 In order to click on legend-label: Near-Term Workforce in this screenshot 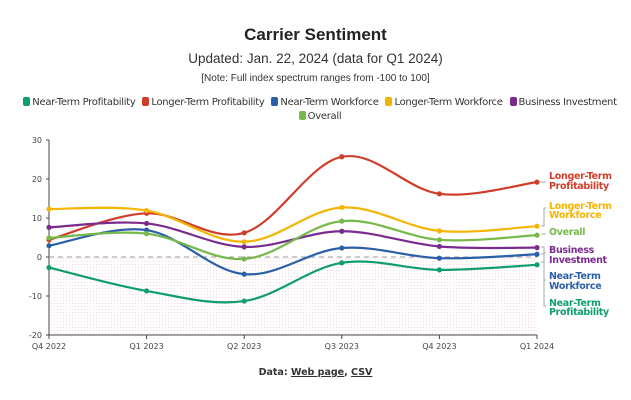, I will do `click(329, 102)`.